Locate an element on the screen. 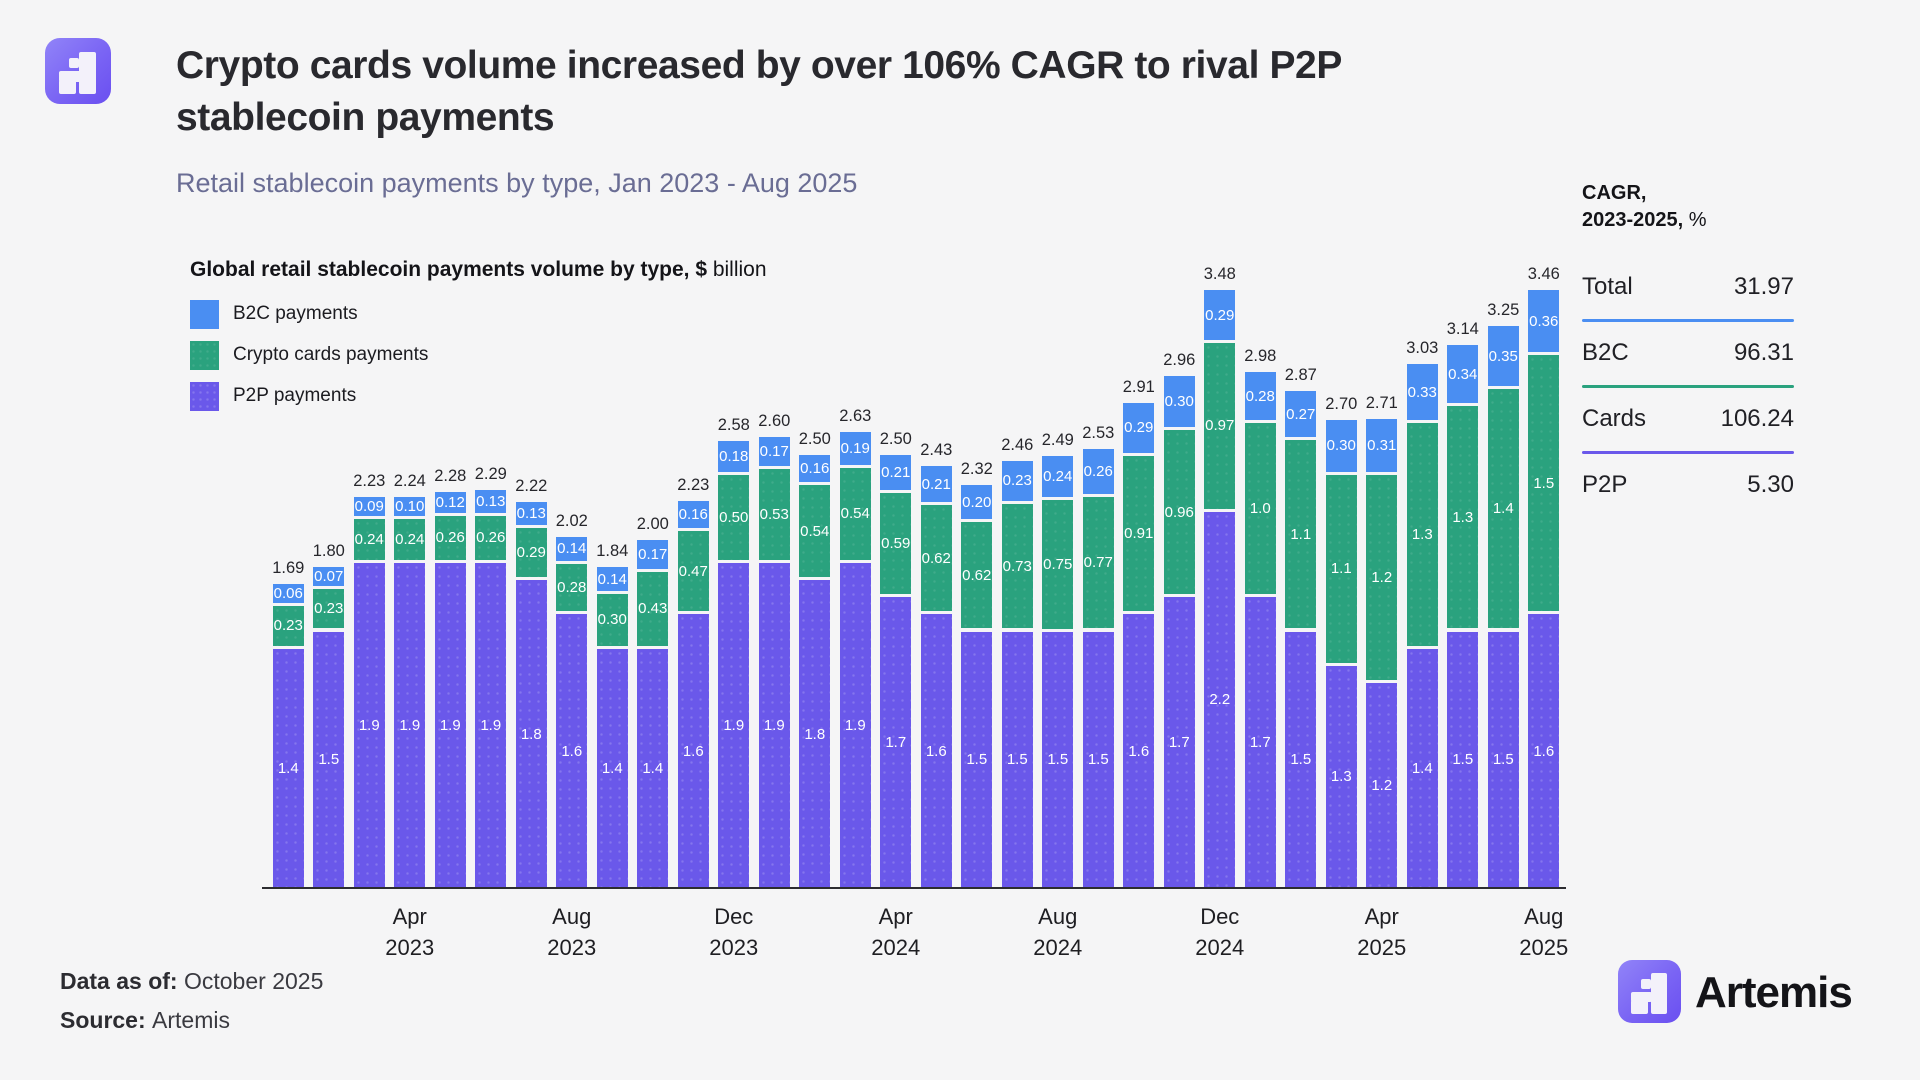 The width and height of the screenshot is (1920, 1080). b2c-segment: 0.06 is located at coordinates (288, 594).